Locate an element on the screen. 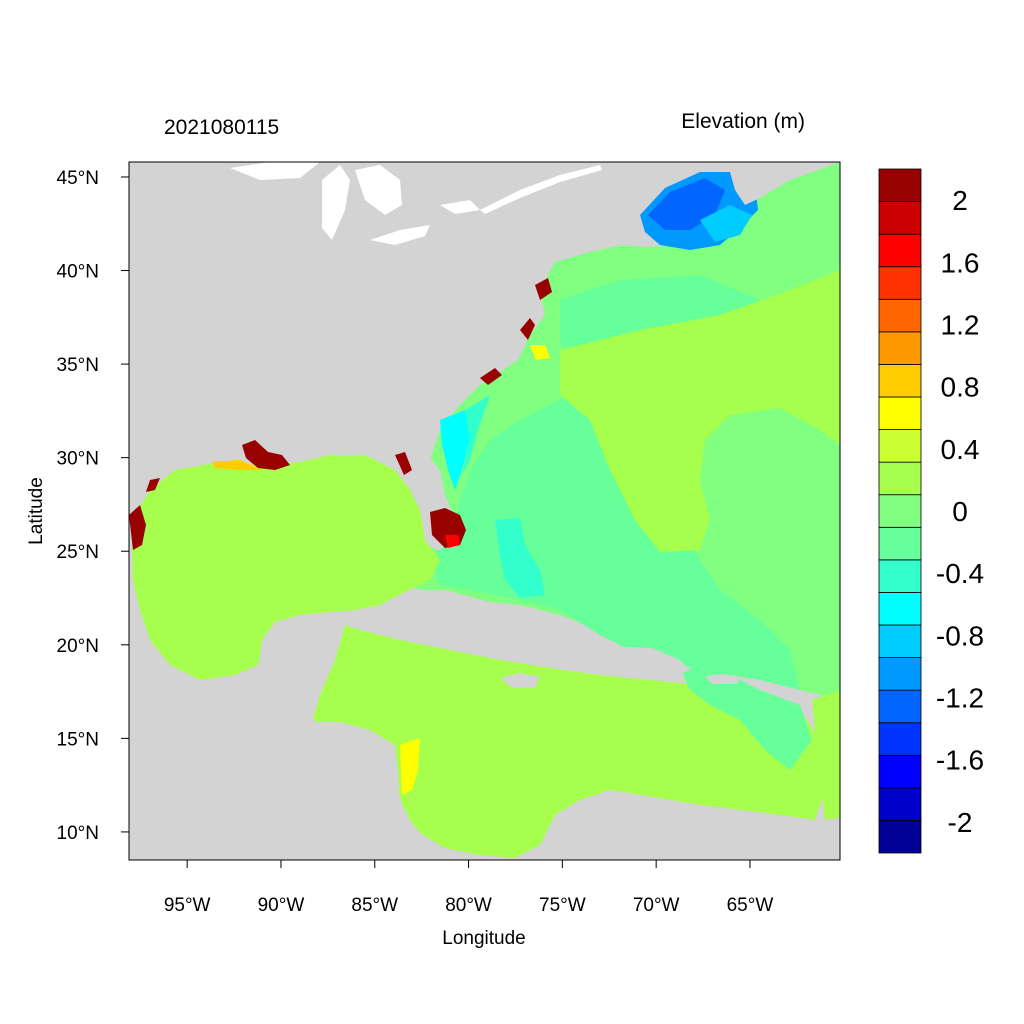 The width and height of the screenshot is (1024, 1024). y-axis: 45°N 40°N 35°N 30°N 25°N 20°N 15°N 10°N is located at coordinates (93, 506).